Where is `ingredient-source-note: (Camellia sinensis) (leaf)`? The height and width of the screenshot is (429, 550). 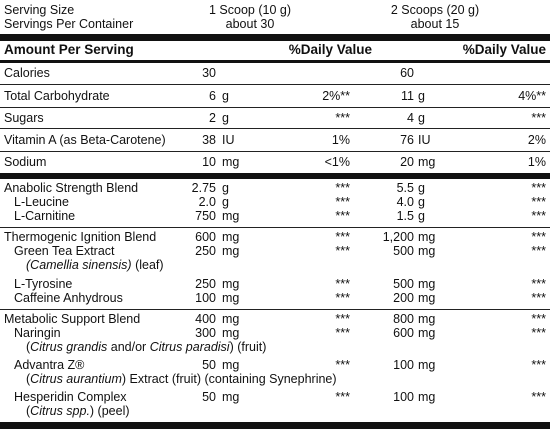 ingredient-source-note: (Camellia sinensis) (leaf) is located at coordinates (95, 265).